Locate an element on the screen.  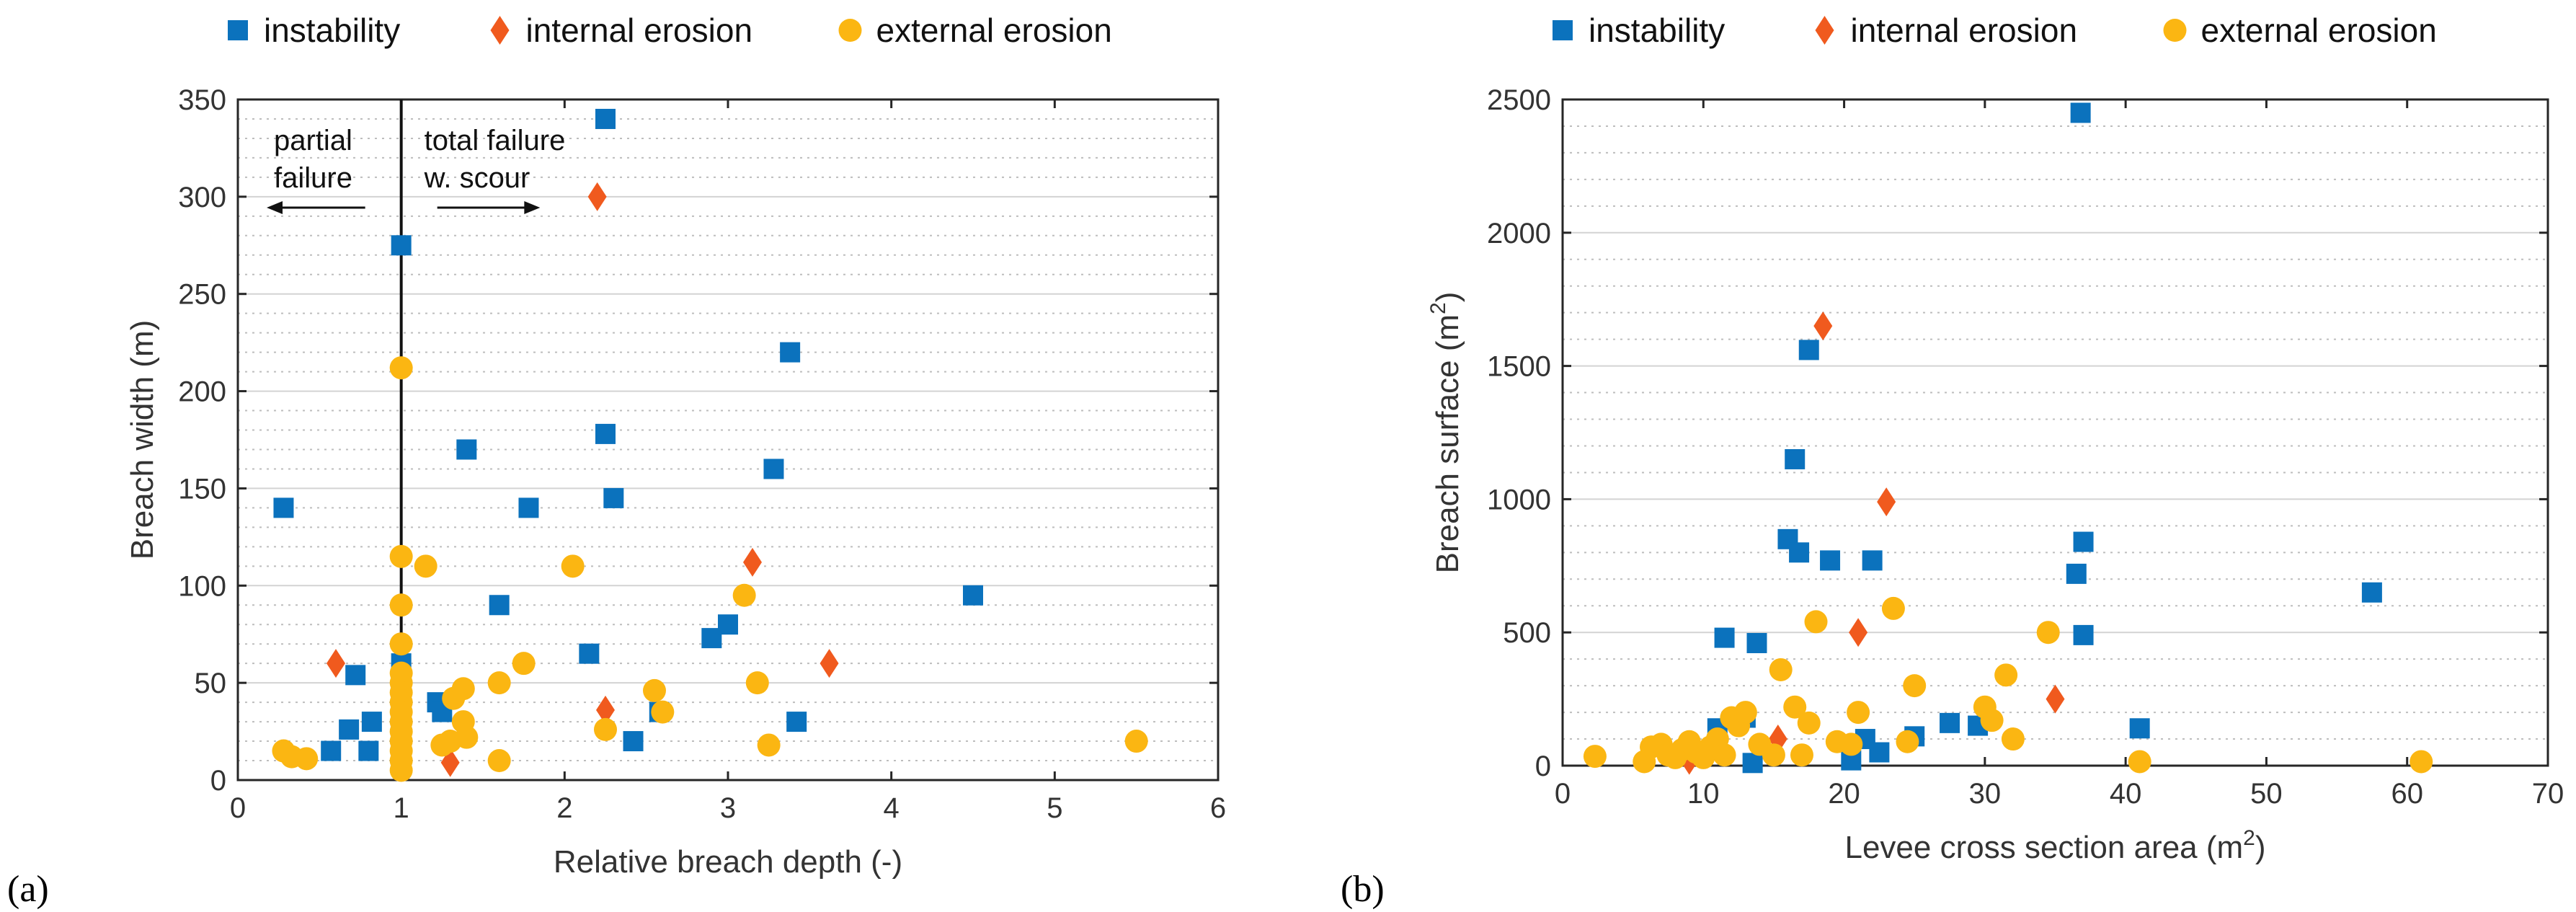
x-tick-label: 50 is located at coordinates (2266, 794).